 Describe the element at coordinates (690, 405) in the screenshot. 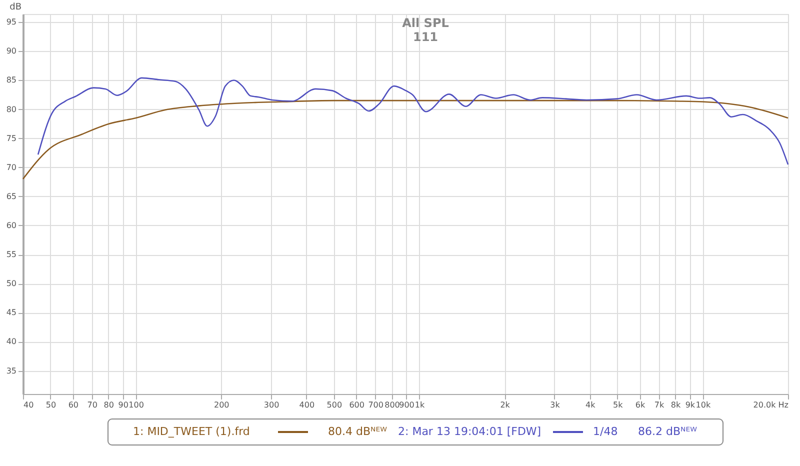

I see `x-tick-label: 9k` at that location.